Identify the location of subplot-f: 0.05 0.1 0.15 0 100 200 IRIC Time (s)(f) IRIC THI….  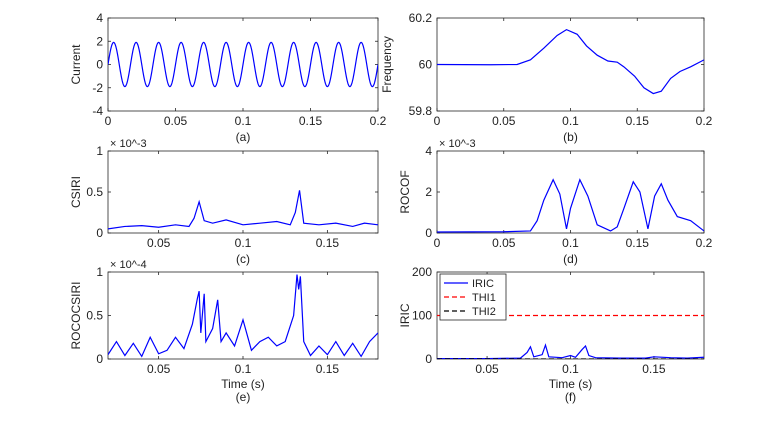
(551, 334).